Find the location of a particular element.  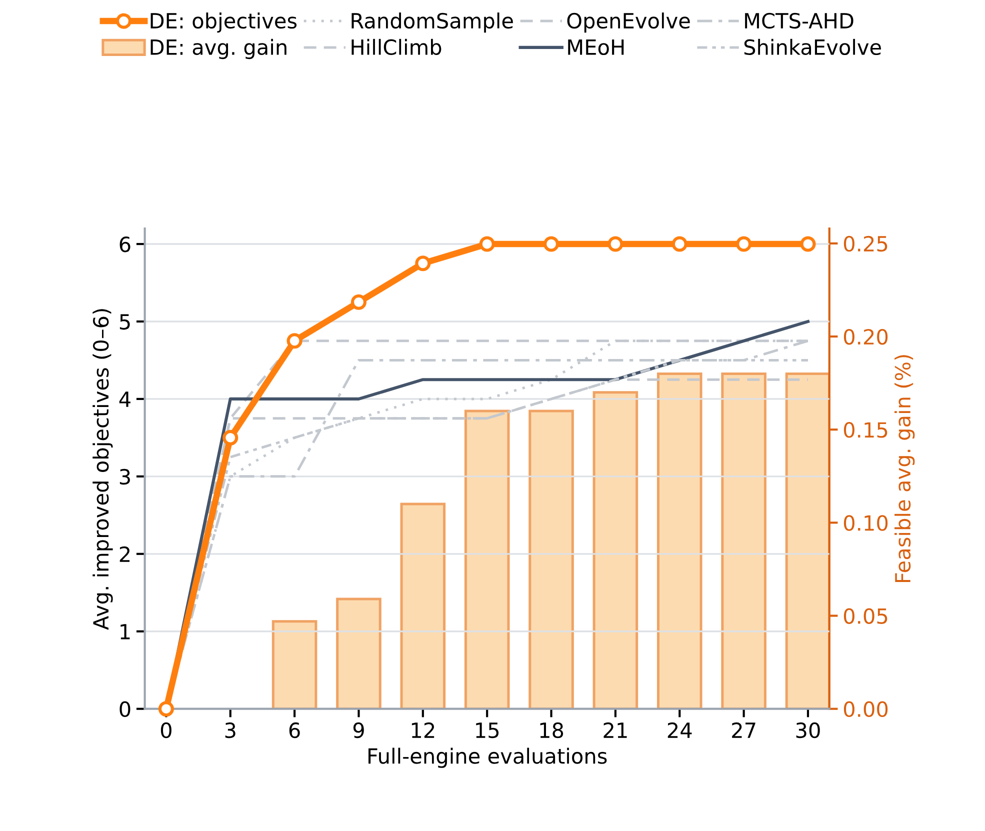

legend-label: MCTS-AHD is located at coordinates (799, 20).